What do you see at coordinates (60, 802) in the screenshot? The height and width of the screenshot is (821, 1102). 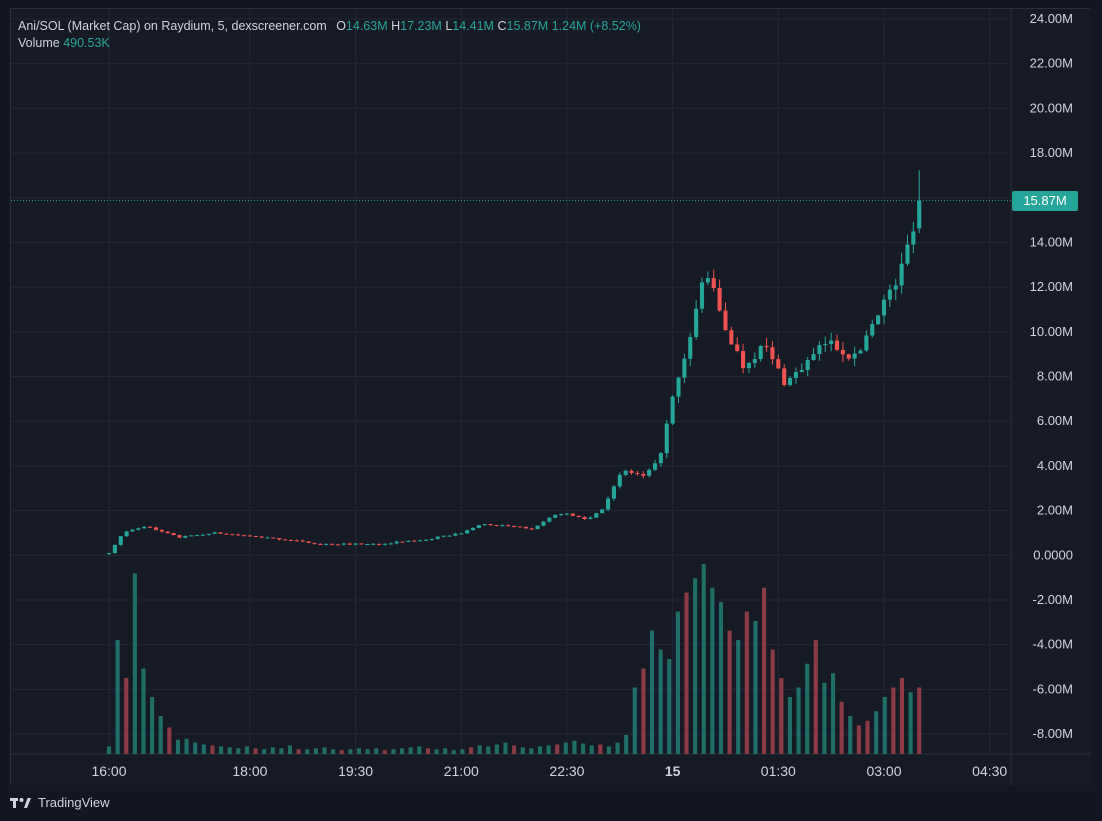 I see `footer-brand: TradingView` at bounding box center [60, 802].